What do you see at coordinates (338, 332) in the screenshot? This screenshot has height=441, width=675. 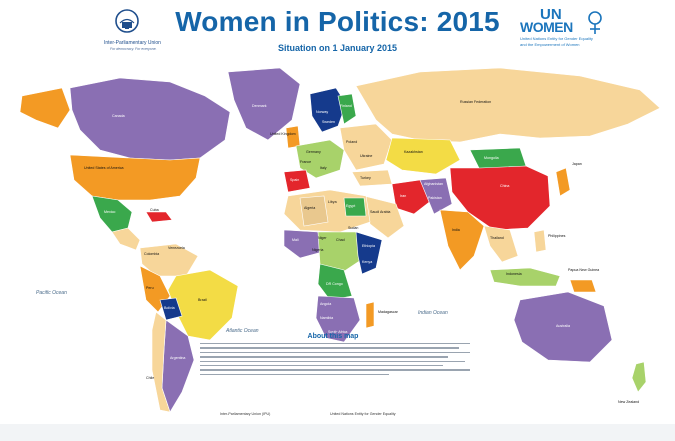 I see `label-south-africa: South Africa` at bounding box center [338, 332].